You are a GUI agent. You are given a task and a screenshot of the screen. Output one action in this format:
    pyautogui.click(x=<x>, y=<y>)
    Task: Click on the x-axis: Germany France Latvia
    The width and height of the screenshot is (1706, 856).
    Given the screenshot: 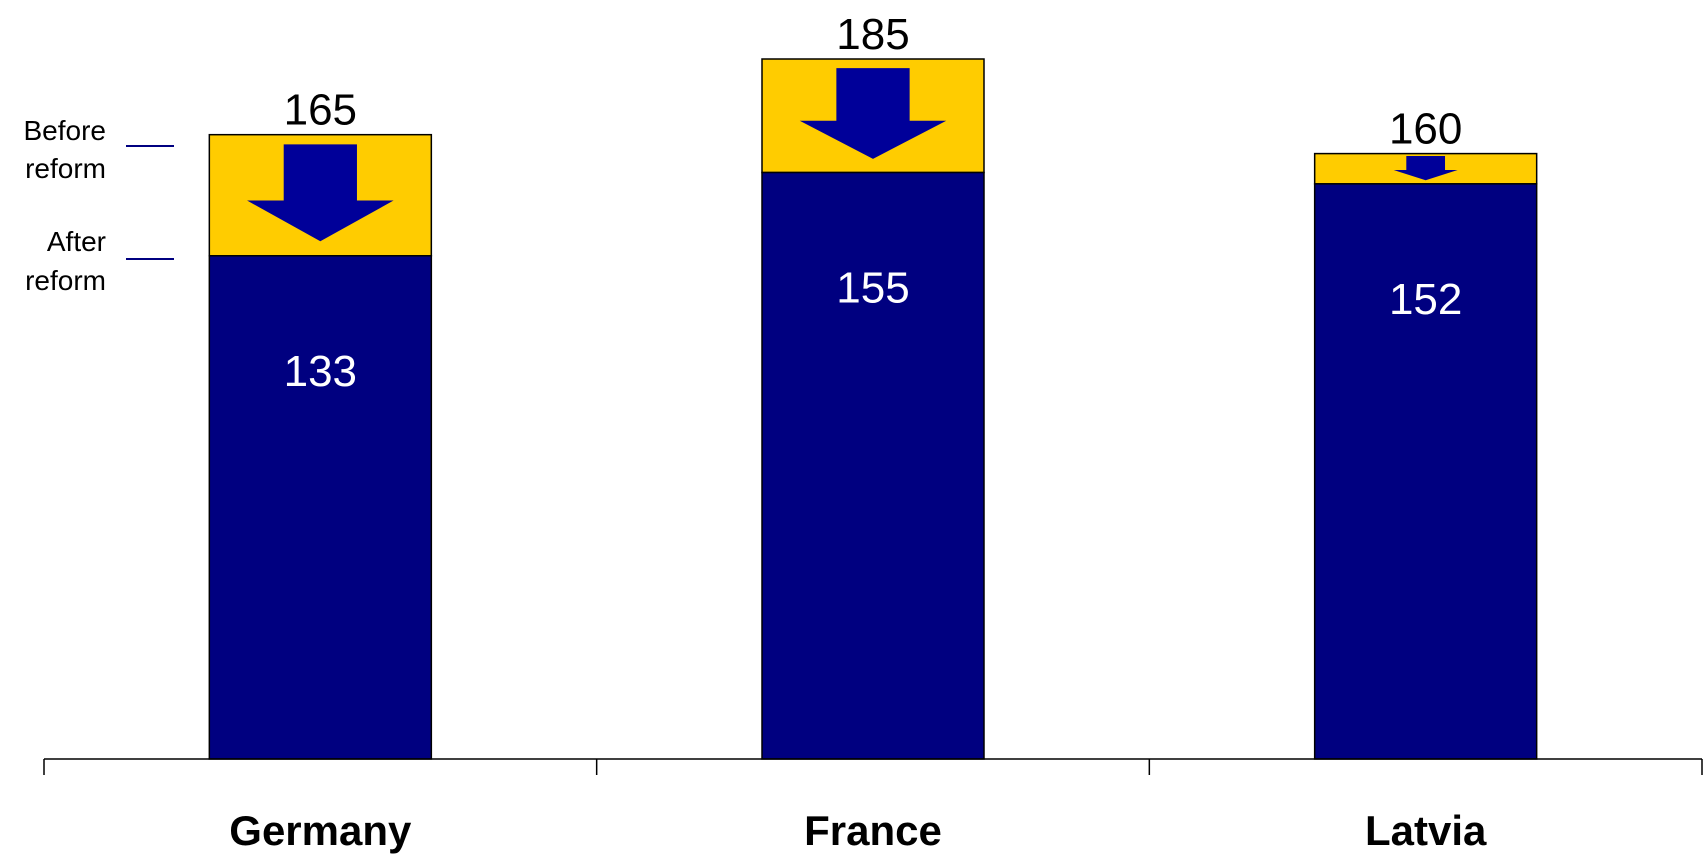 What is the action you would take?
    pyautogui.click(x=873, y=806)
    